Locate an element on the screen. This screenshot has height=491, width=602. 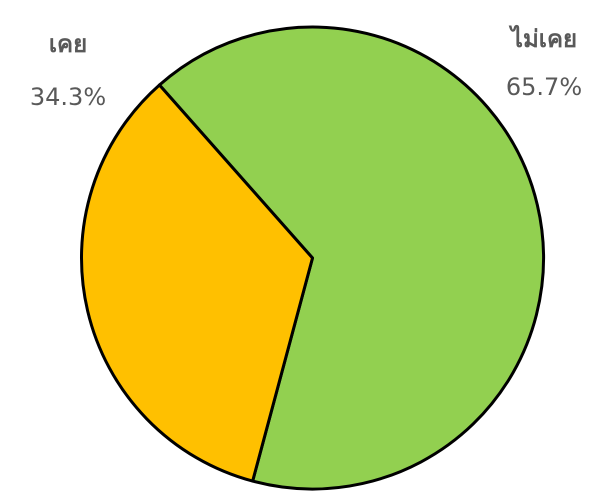
category-label: เคย is located at coordinates (68, 44).